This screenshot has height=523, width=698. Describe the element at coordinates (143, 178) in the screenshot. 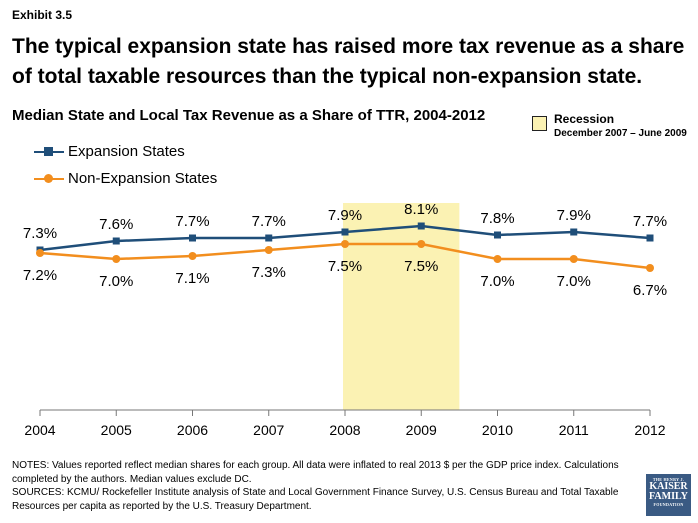

I see `legend-label-non-expansion: Non-Expansion States` at that location.